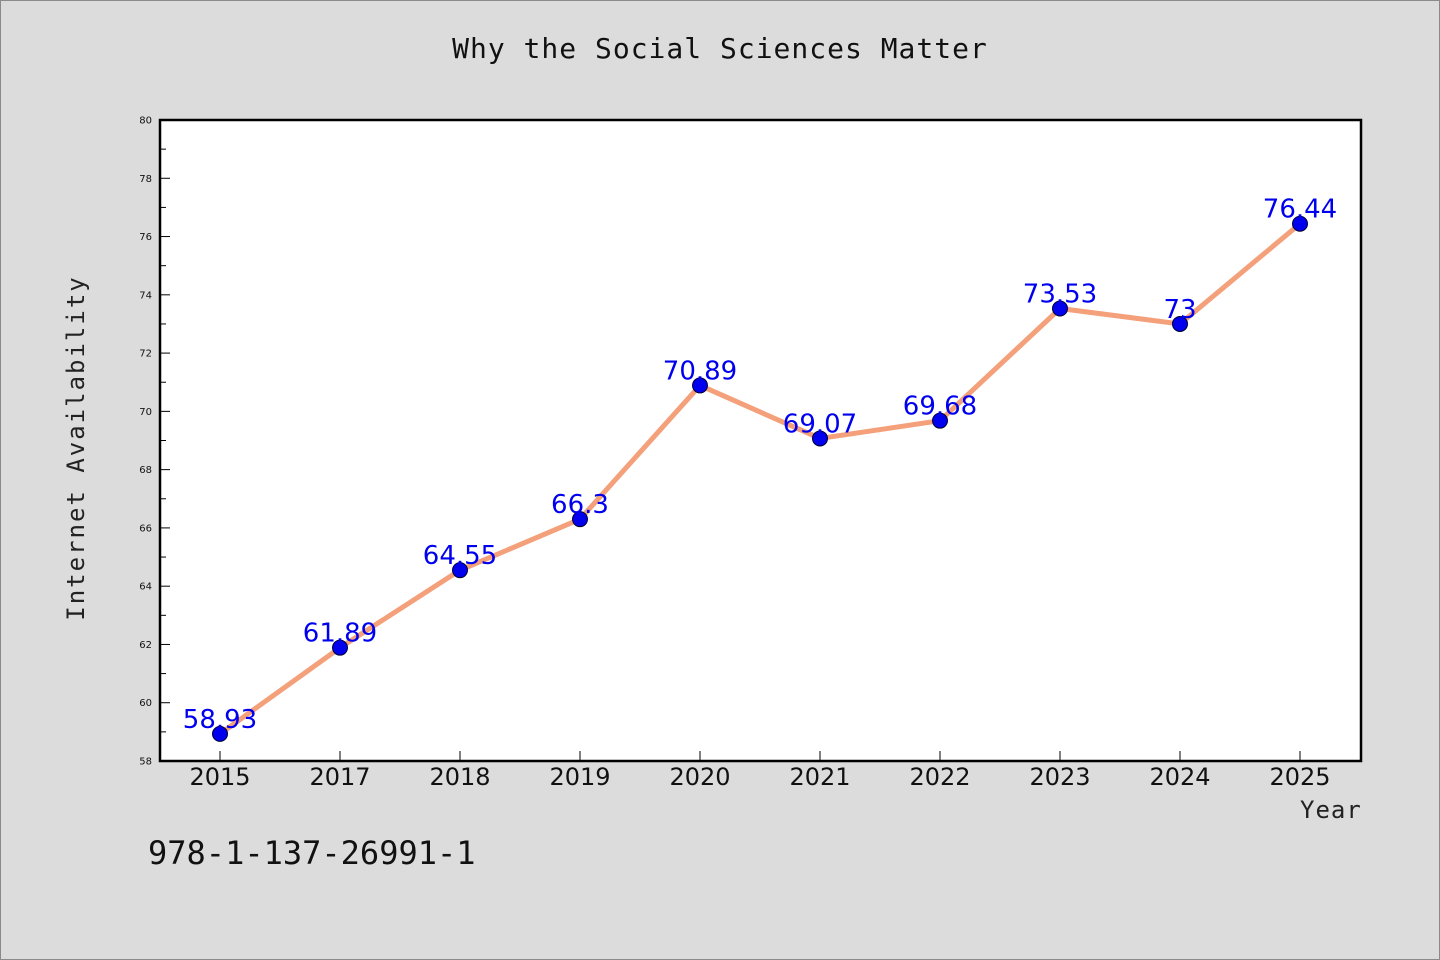 The height and width of the screenshot is (960, 1440). I want to click on y-axis-label: Internet Availability, so click(76, 448).